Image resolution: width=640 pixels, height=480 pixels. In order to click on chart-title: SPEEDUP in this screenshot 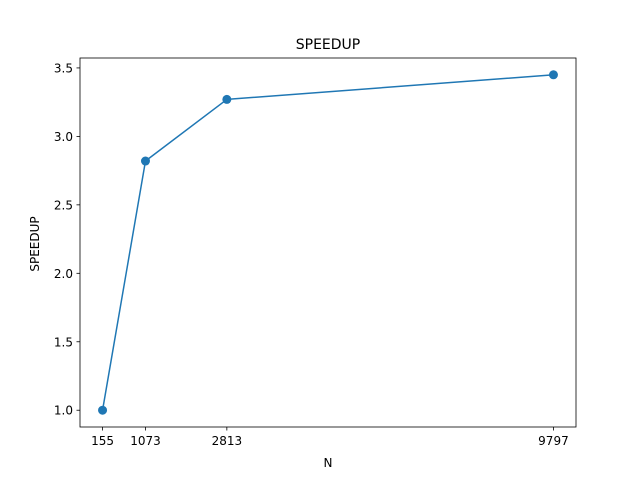, I will do `click(328, 45)`.